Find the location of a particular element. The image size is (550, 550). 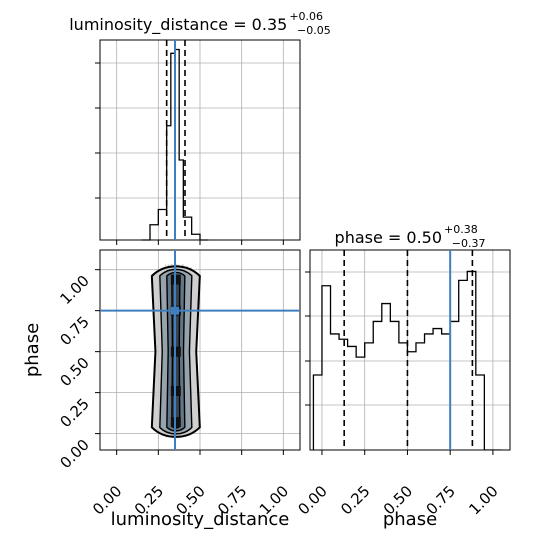

phase-hist-title: phase = 0.50 +0.38 −0.37 is located at coordinates (410, 236).